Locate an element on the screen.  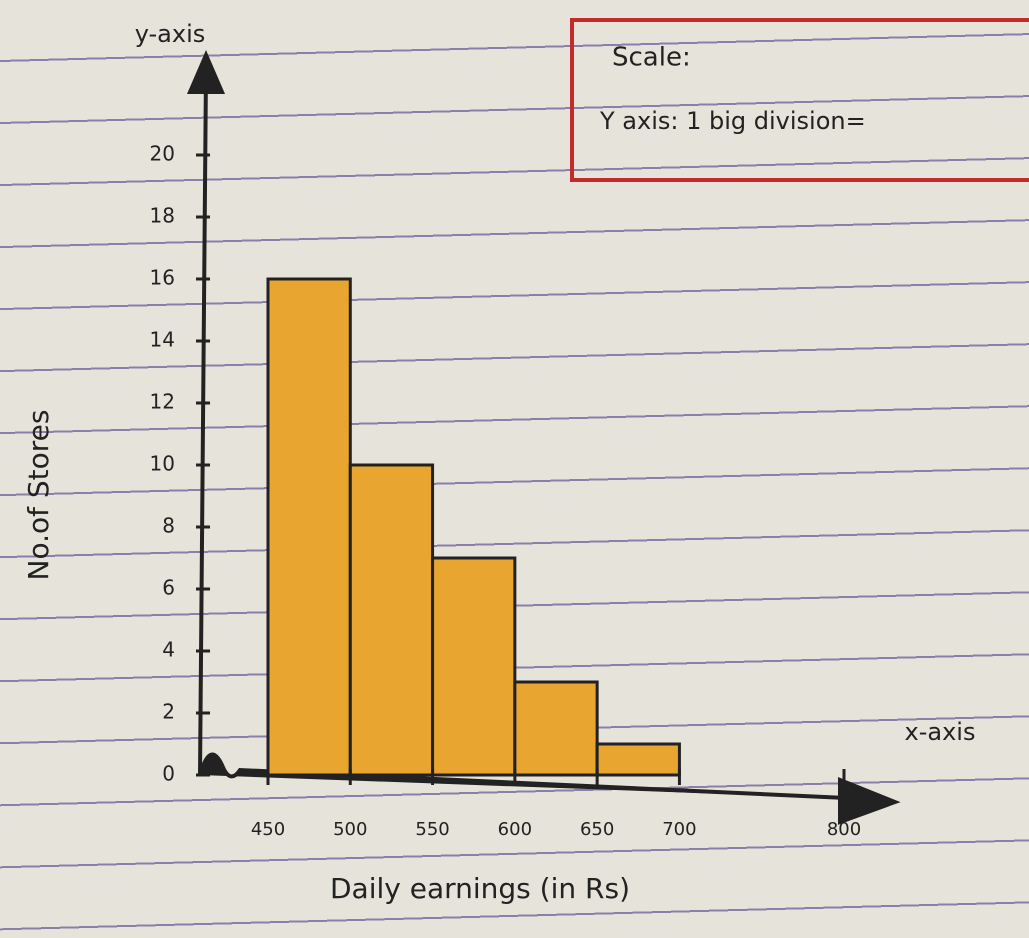
y-tick-label: 18 is located at coordinates (162, 216).